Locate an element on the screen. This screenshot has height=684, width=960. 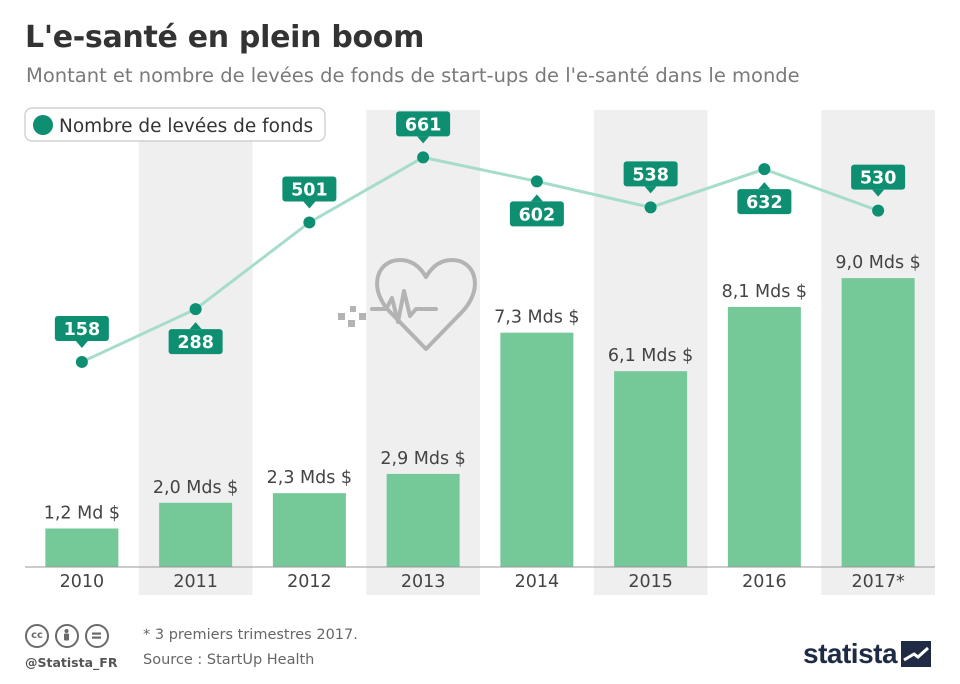
line-value: 632 is located at coordinates (764, 203).